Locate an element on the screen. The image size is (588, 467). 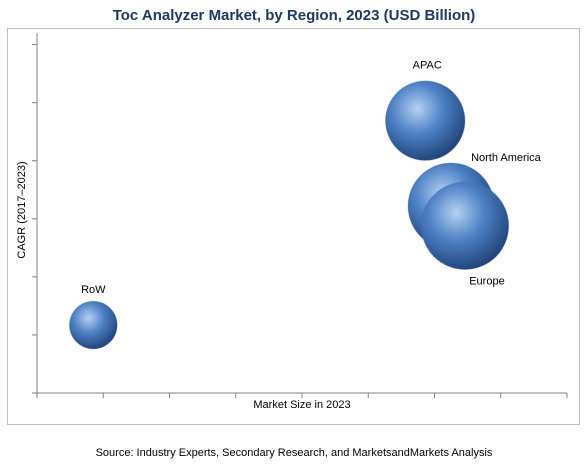
bubble-label: APAC is located at coordinates (427, 66).